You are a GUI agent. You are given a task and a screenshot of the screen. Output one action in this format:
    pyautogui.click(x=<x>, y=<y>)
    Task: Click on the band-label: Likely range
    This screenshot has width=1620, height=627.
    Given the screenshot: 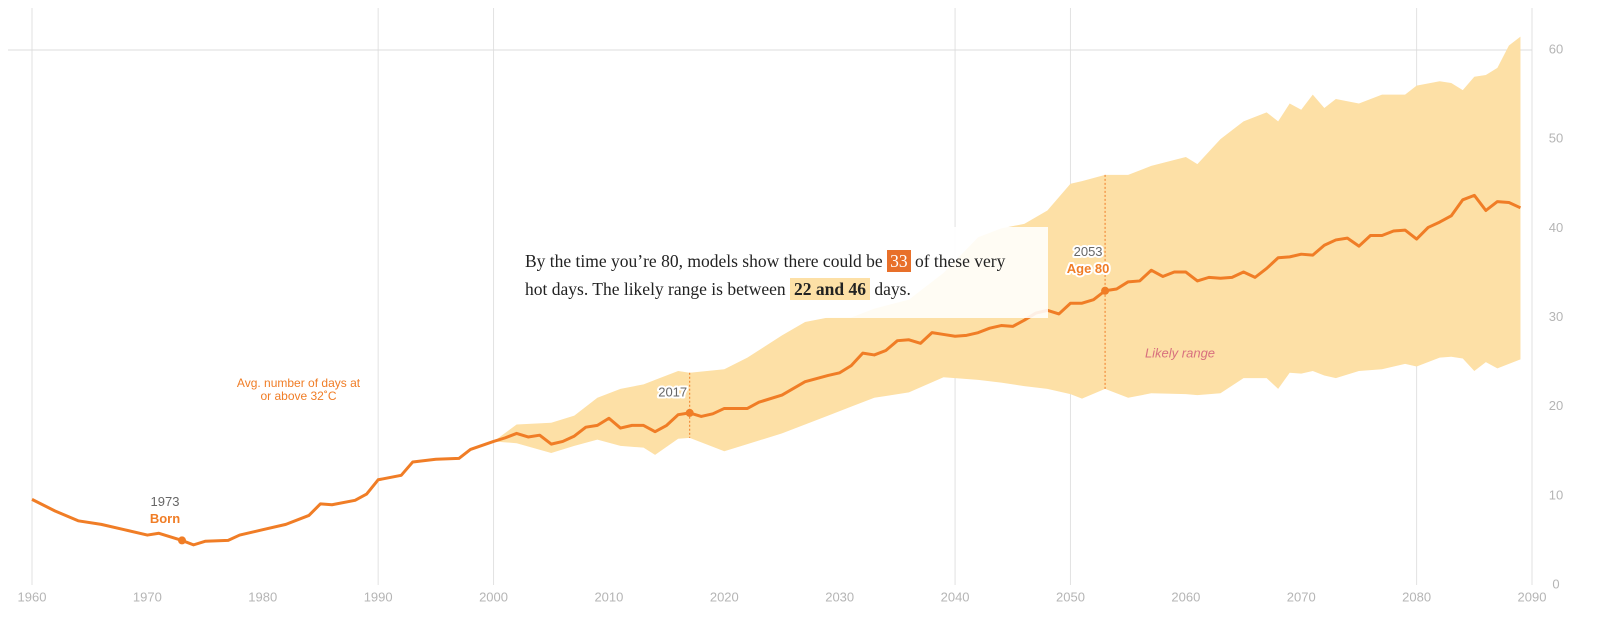 What is the action you would take?
    pyautogui.click(x=1180, y=352)
    